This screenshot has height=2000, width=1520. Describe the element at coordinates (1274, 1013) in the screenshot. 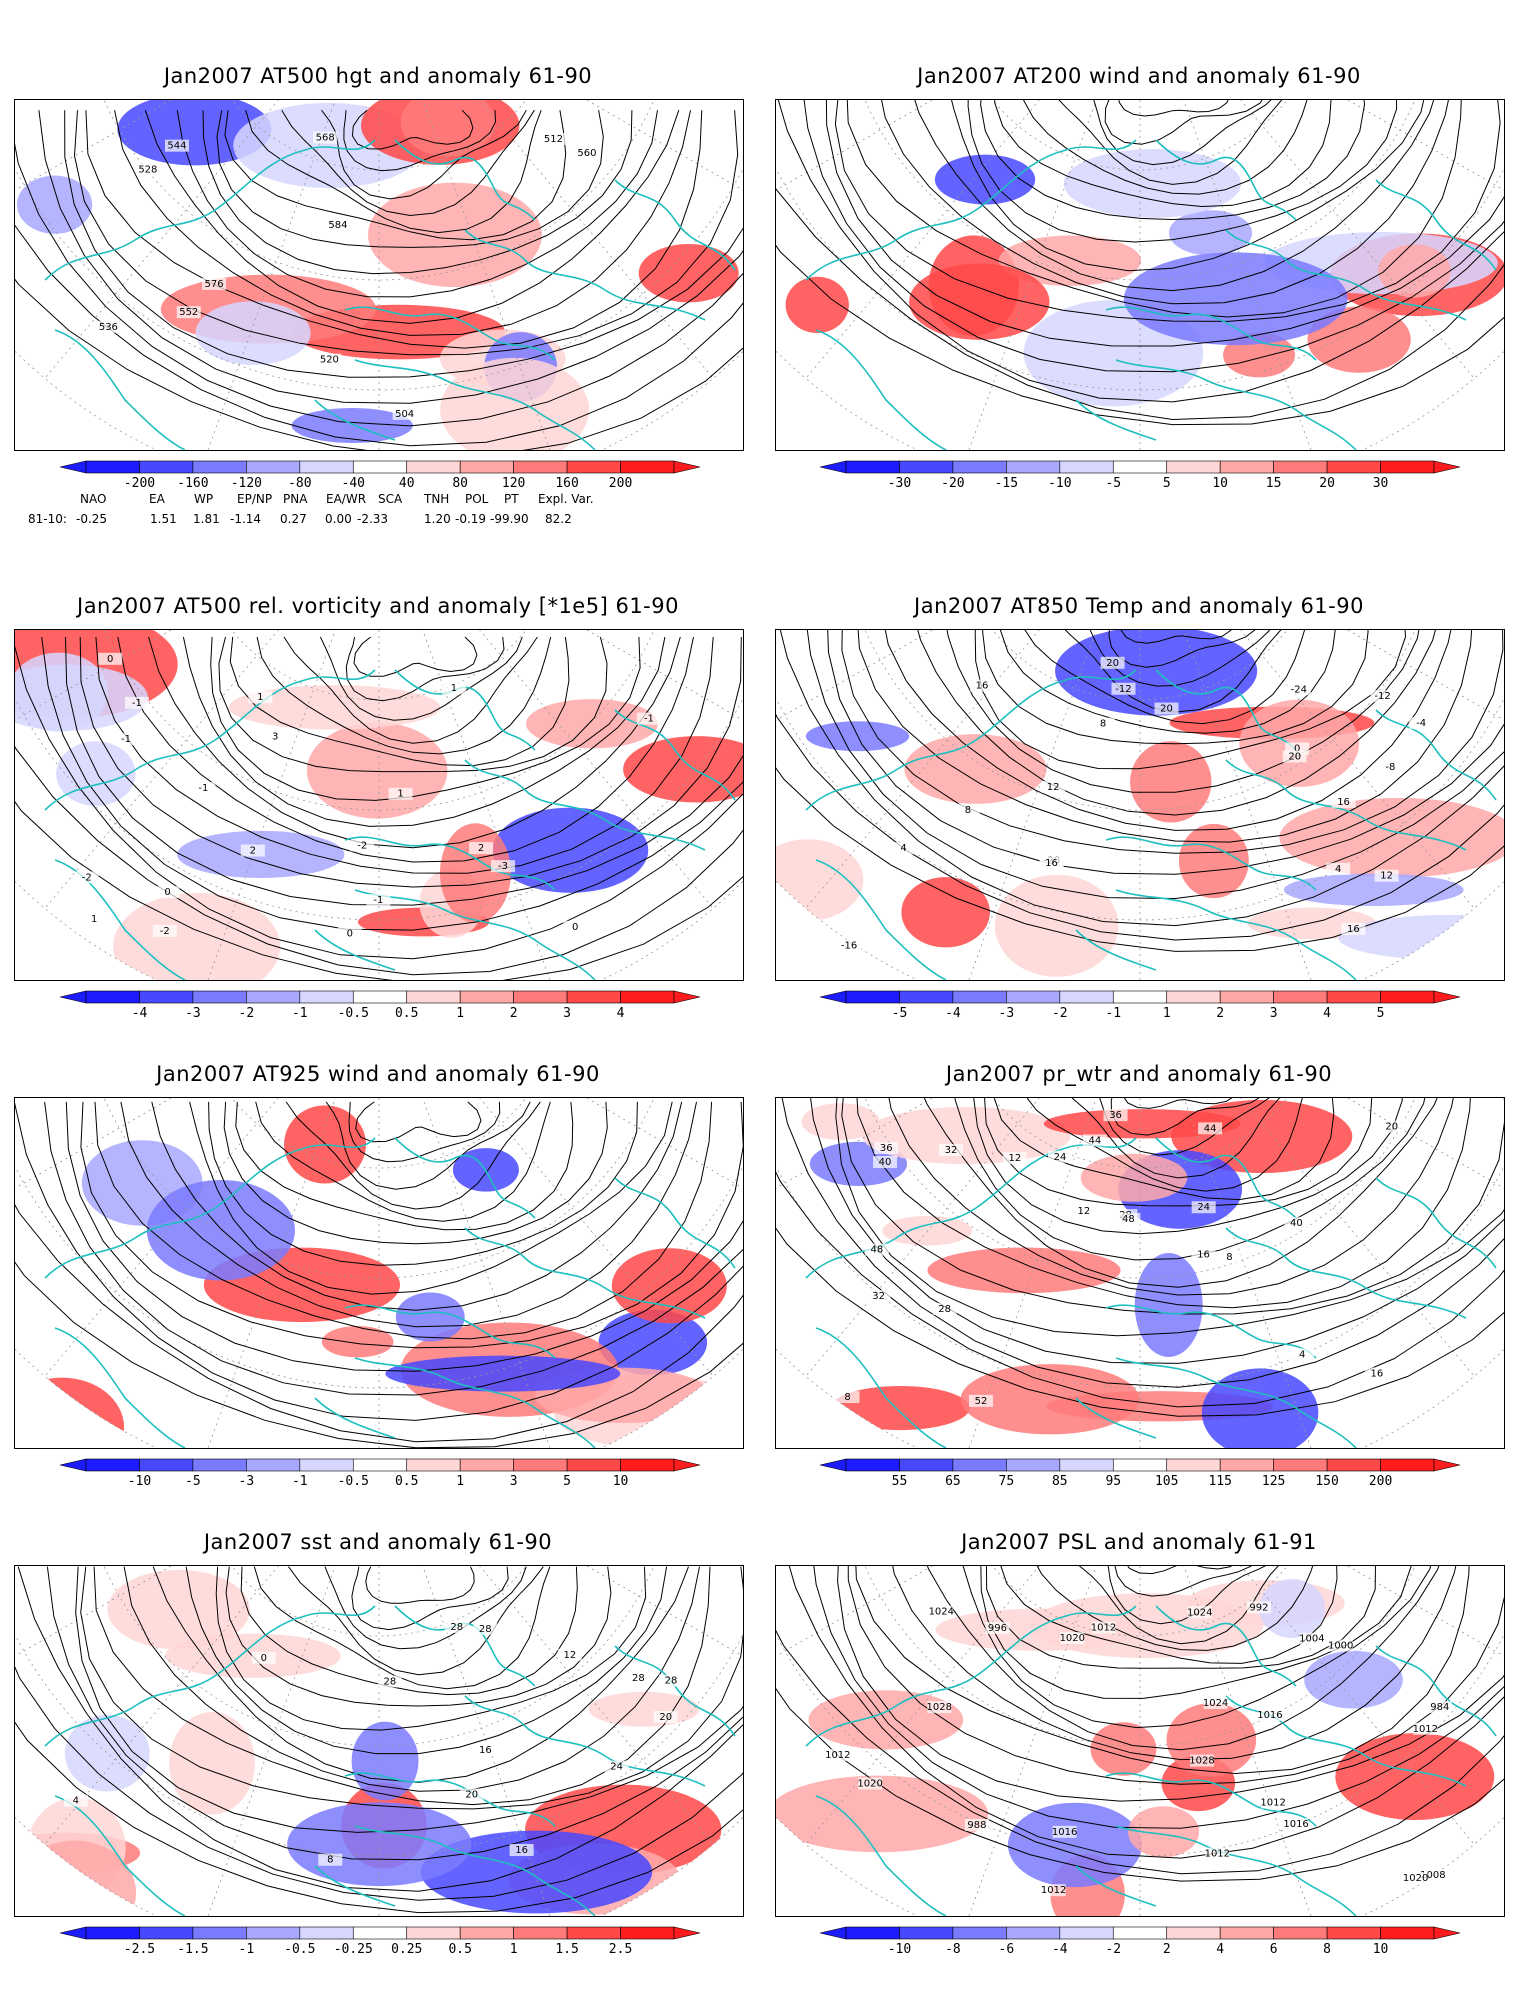

I see `colorbar-tick-label: 3` at that location.